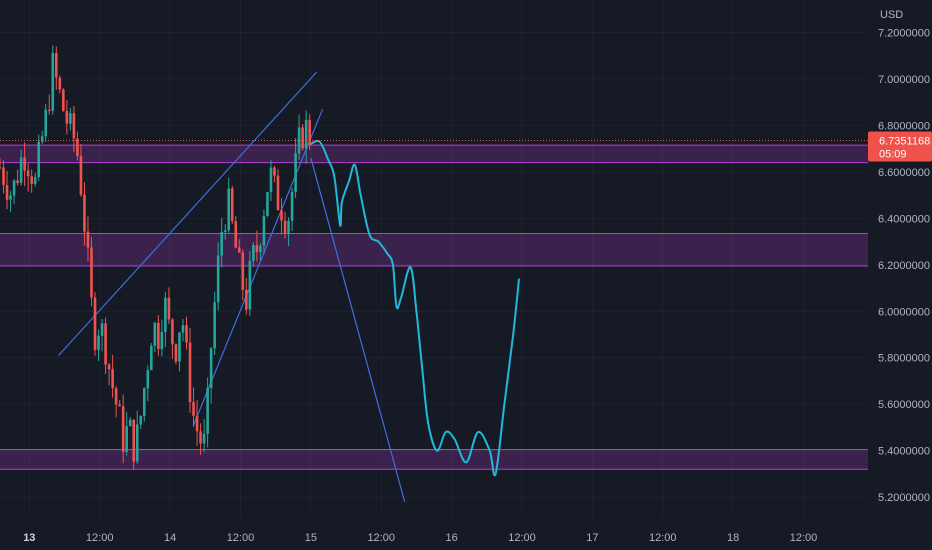  What do you see at coordinates (904, 126) in the screenshot?
I see `y-tick-label: 6.8000000` at bounding box center [904, 126].